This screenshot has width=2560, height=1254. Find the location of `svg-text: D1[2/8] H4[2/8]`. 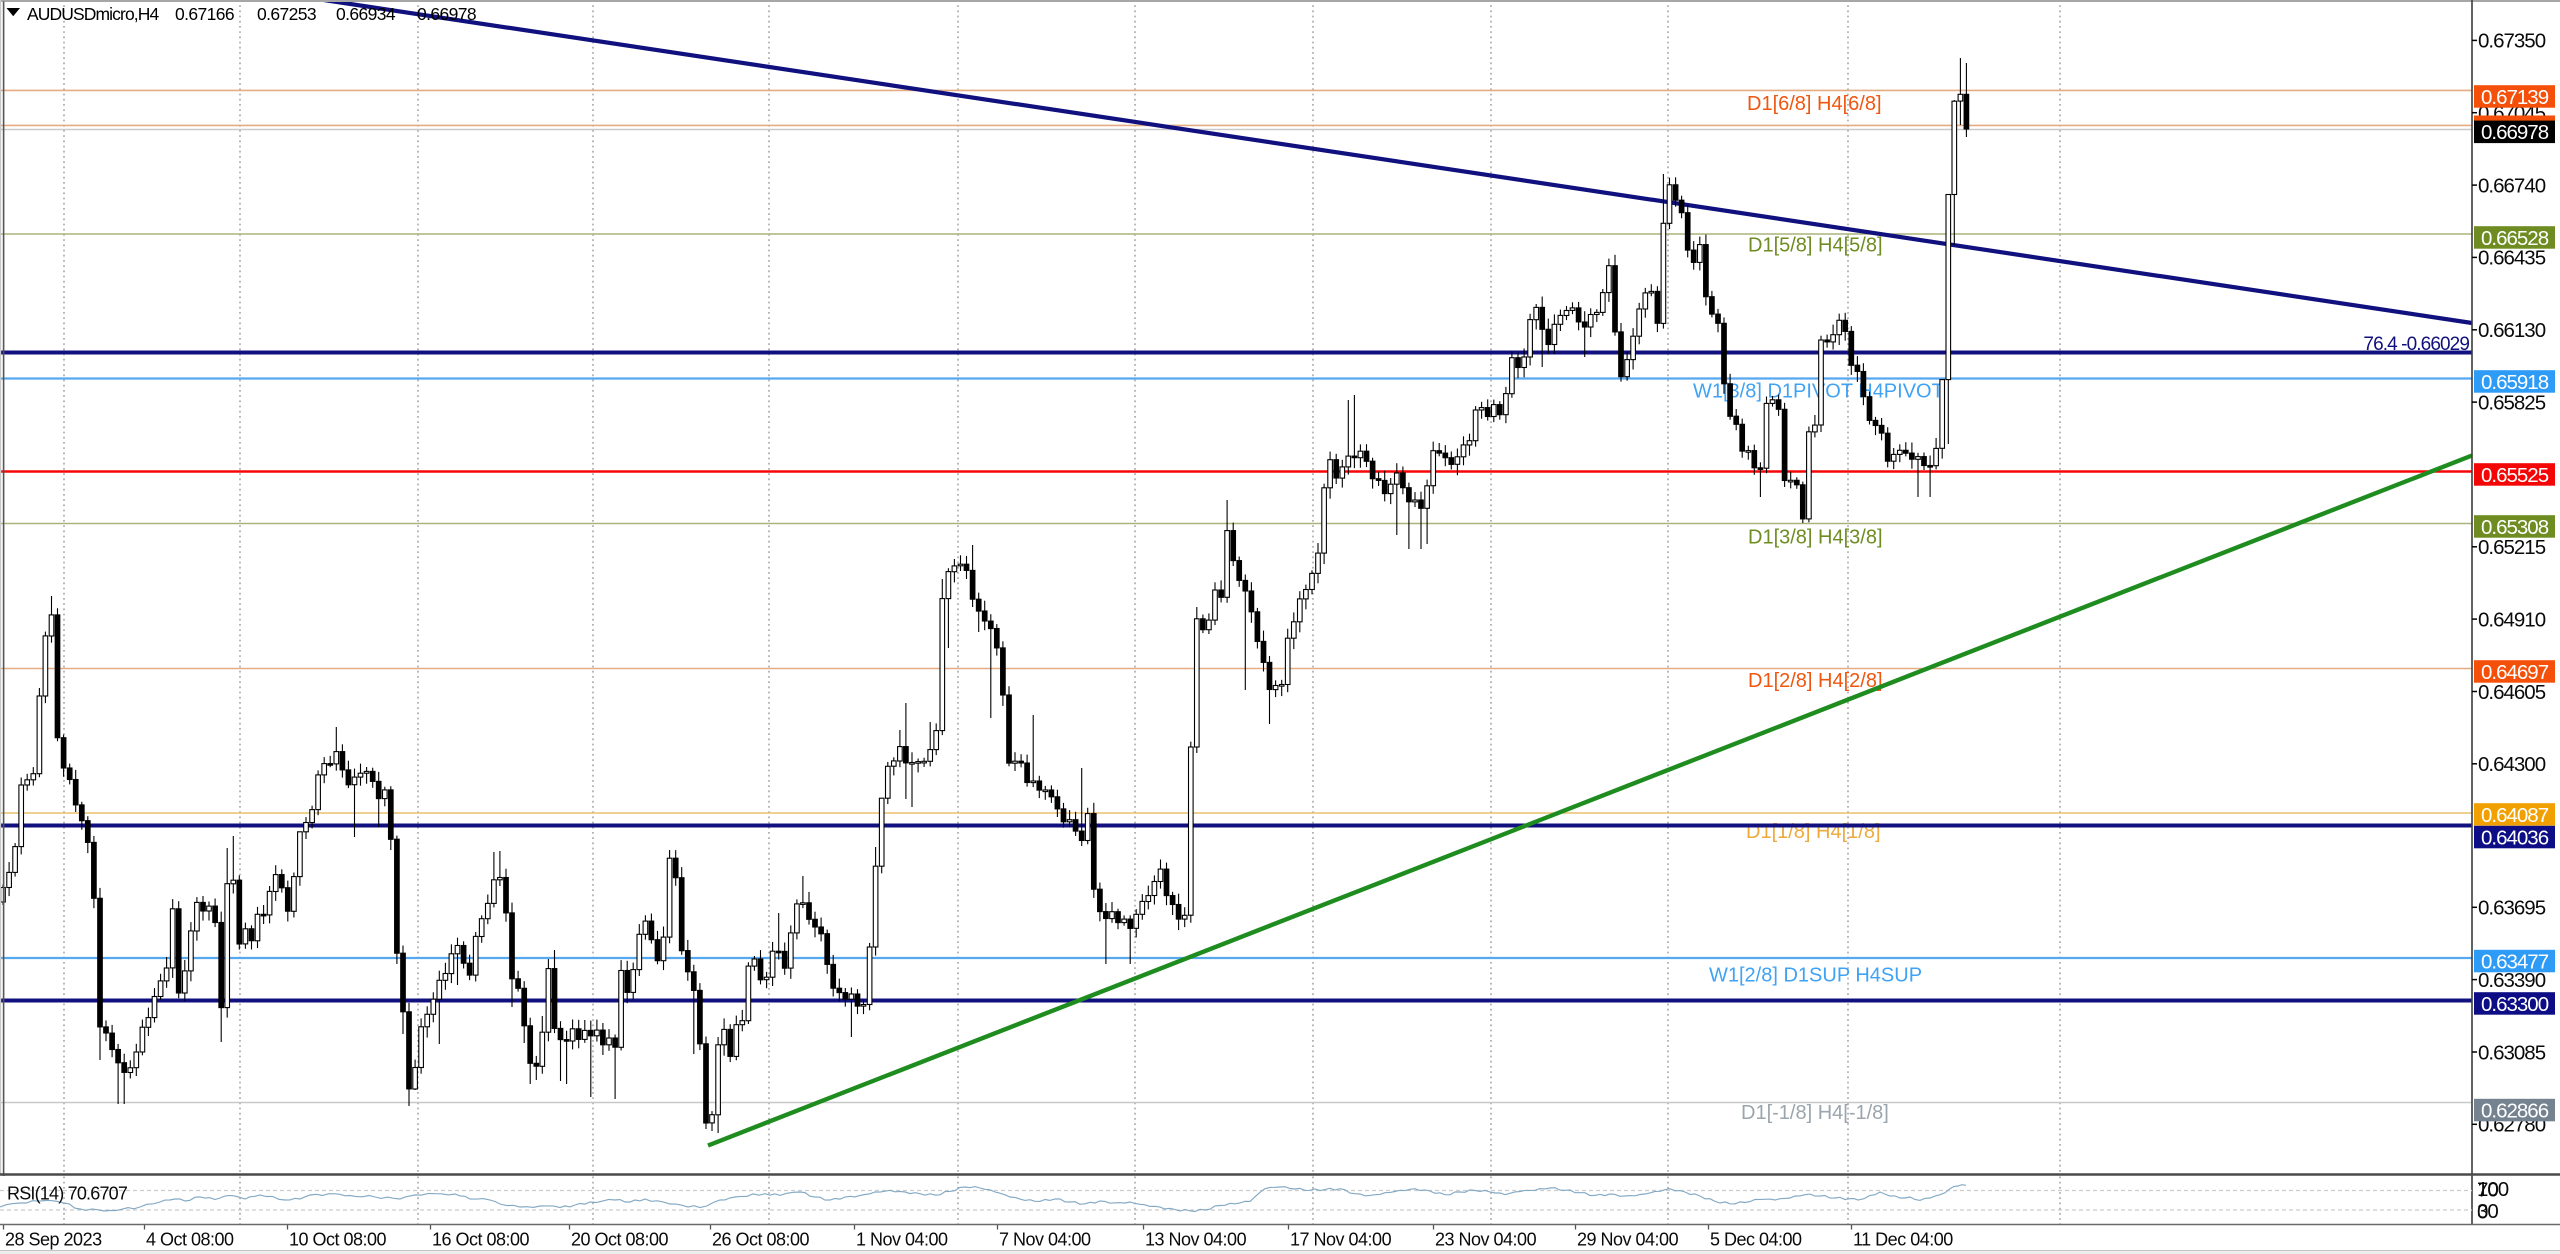

svg-text: D1[2/8] H4[2/8] is located at coordinates (1815, 681).